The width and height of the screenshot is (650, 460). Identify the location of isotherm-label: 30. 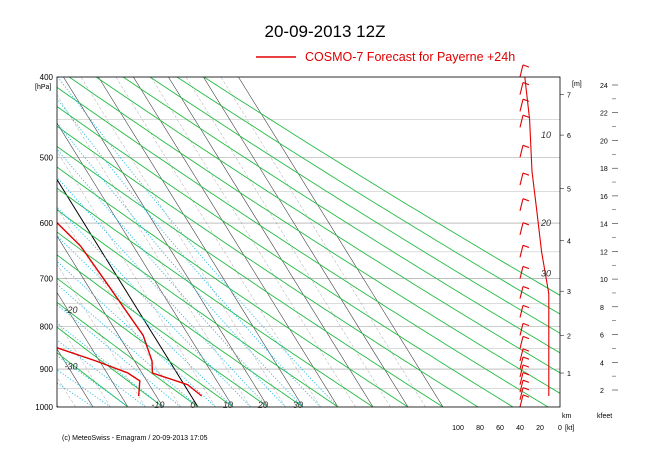
(298, 405).